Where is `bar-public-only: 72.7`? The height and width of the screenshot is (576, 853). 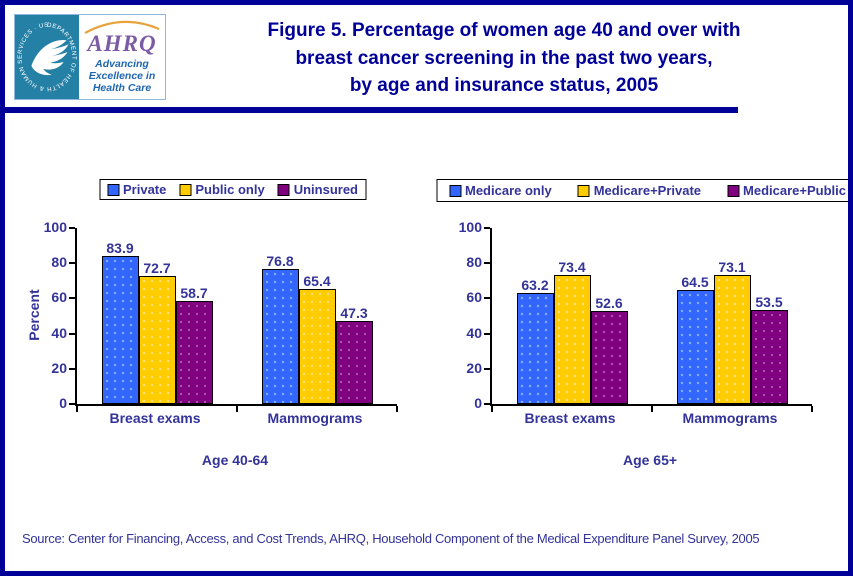 bar-public-only: 72.7 is located at coordinates (157, 332).